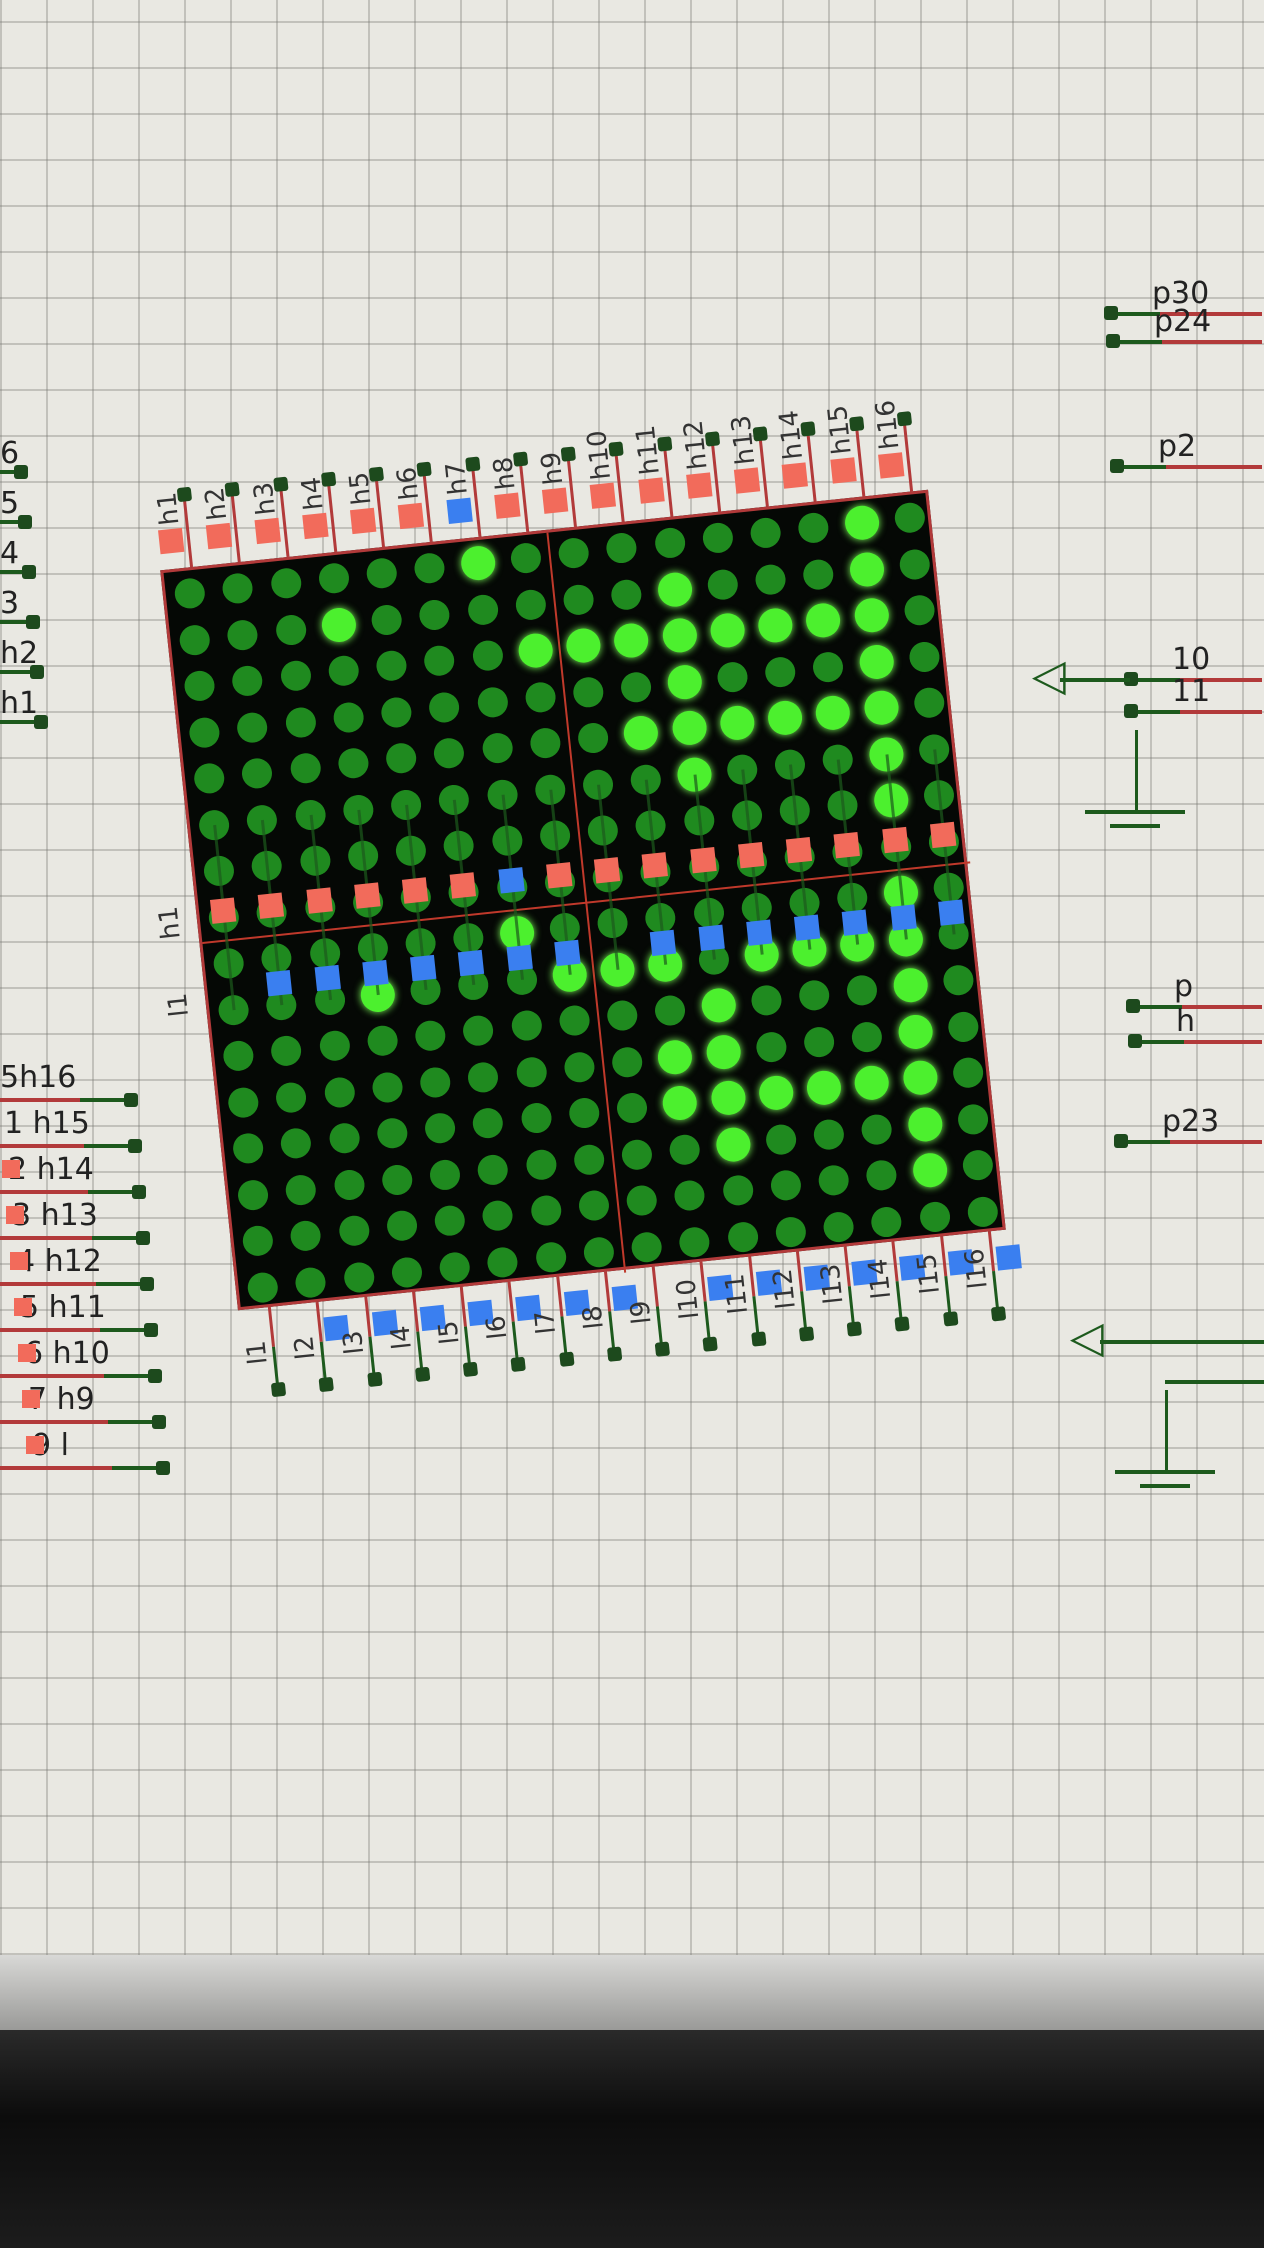  Describe the element at coordinates (305, 1347) in the screenshot. I see `pin-label: l2` at that location.